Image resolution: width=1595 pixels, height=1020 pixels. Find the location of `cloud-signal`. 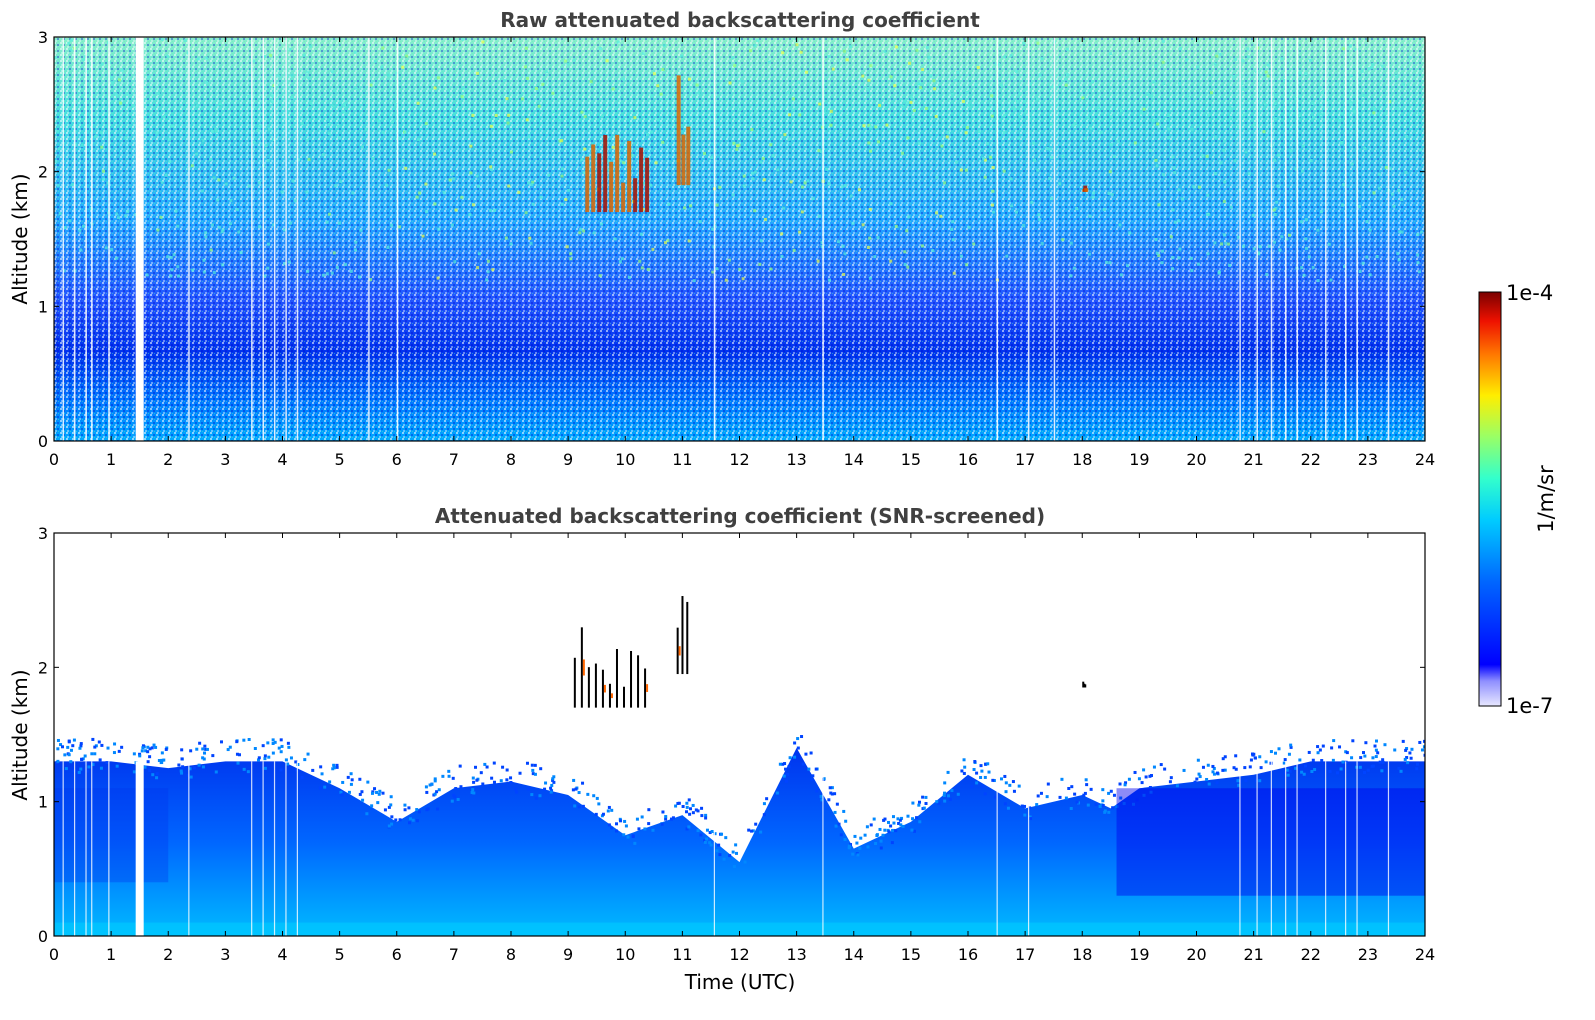

cloud-signal is located at coordinates (599, 183).